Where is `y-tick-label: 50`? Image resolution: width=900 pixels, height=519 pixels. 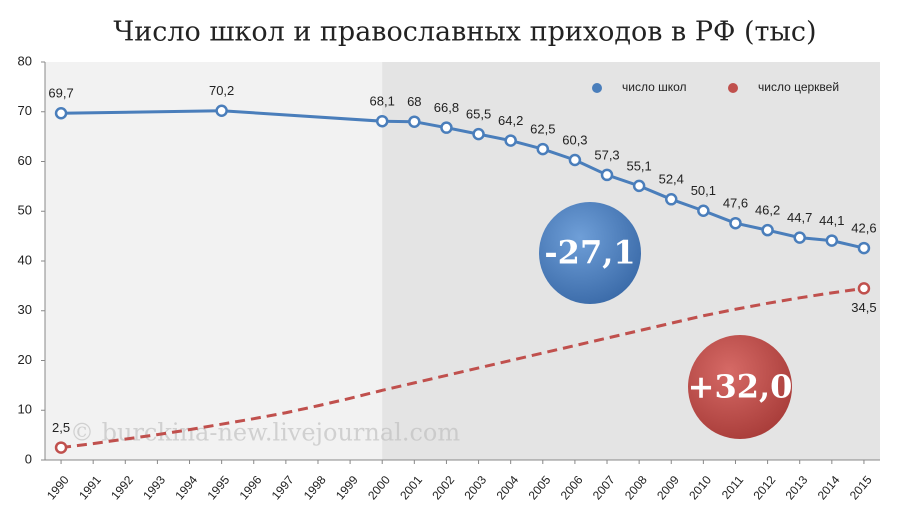
y-tick-label: 50 is located at coordinates (25, 210).